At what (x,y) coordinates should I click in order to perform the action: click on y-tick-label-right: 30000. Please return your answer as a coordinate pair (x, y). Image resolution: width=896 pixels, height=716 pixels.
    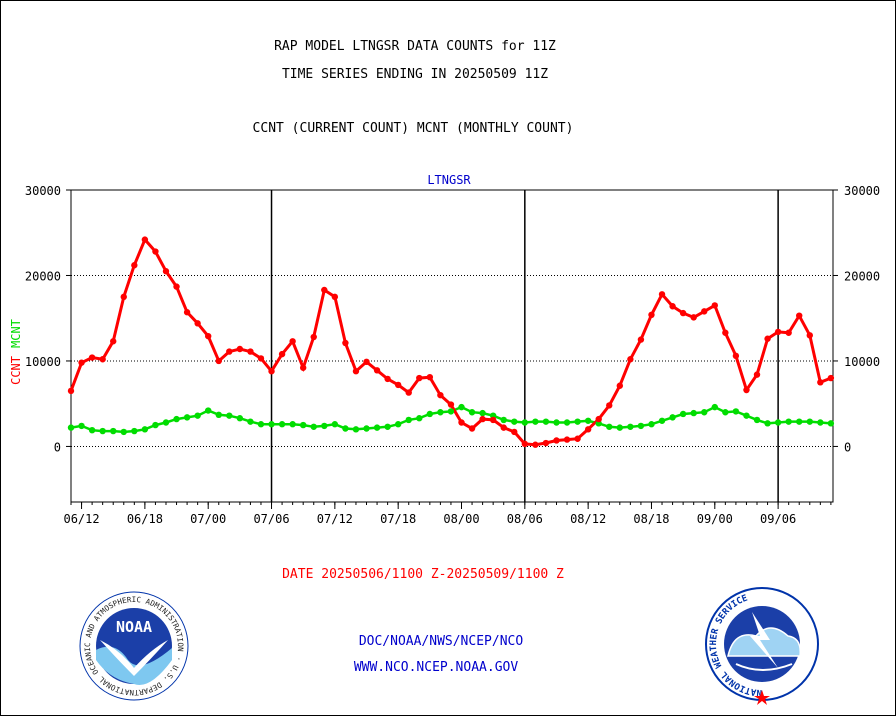
    Looking at the image, I should click on (862, 191).